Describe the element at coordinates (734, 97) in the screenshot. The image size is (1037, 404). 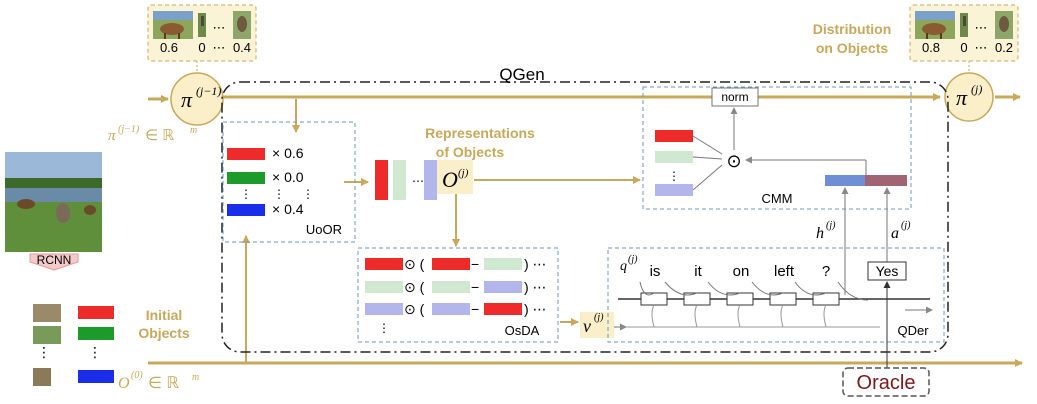
I see `norm-label: norm` at that location.